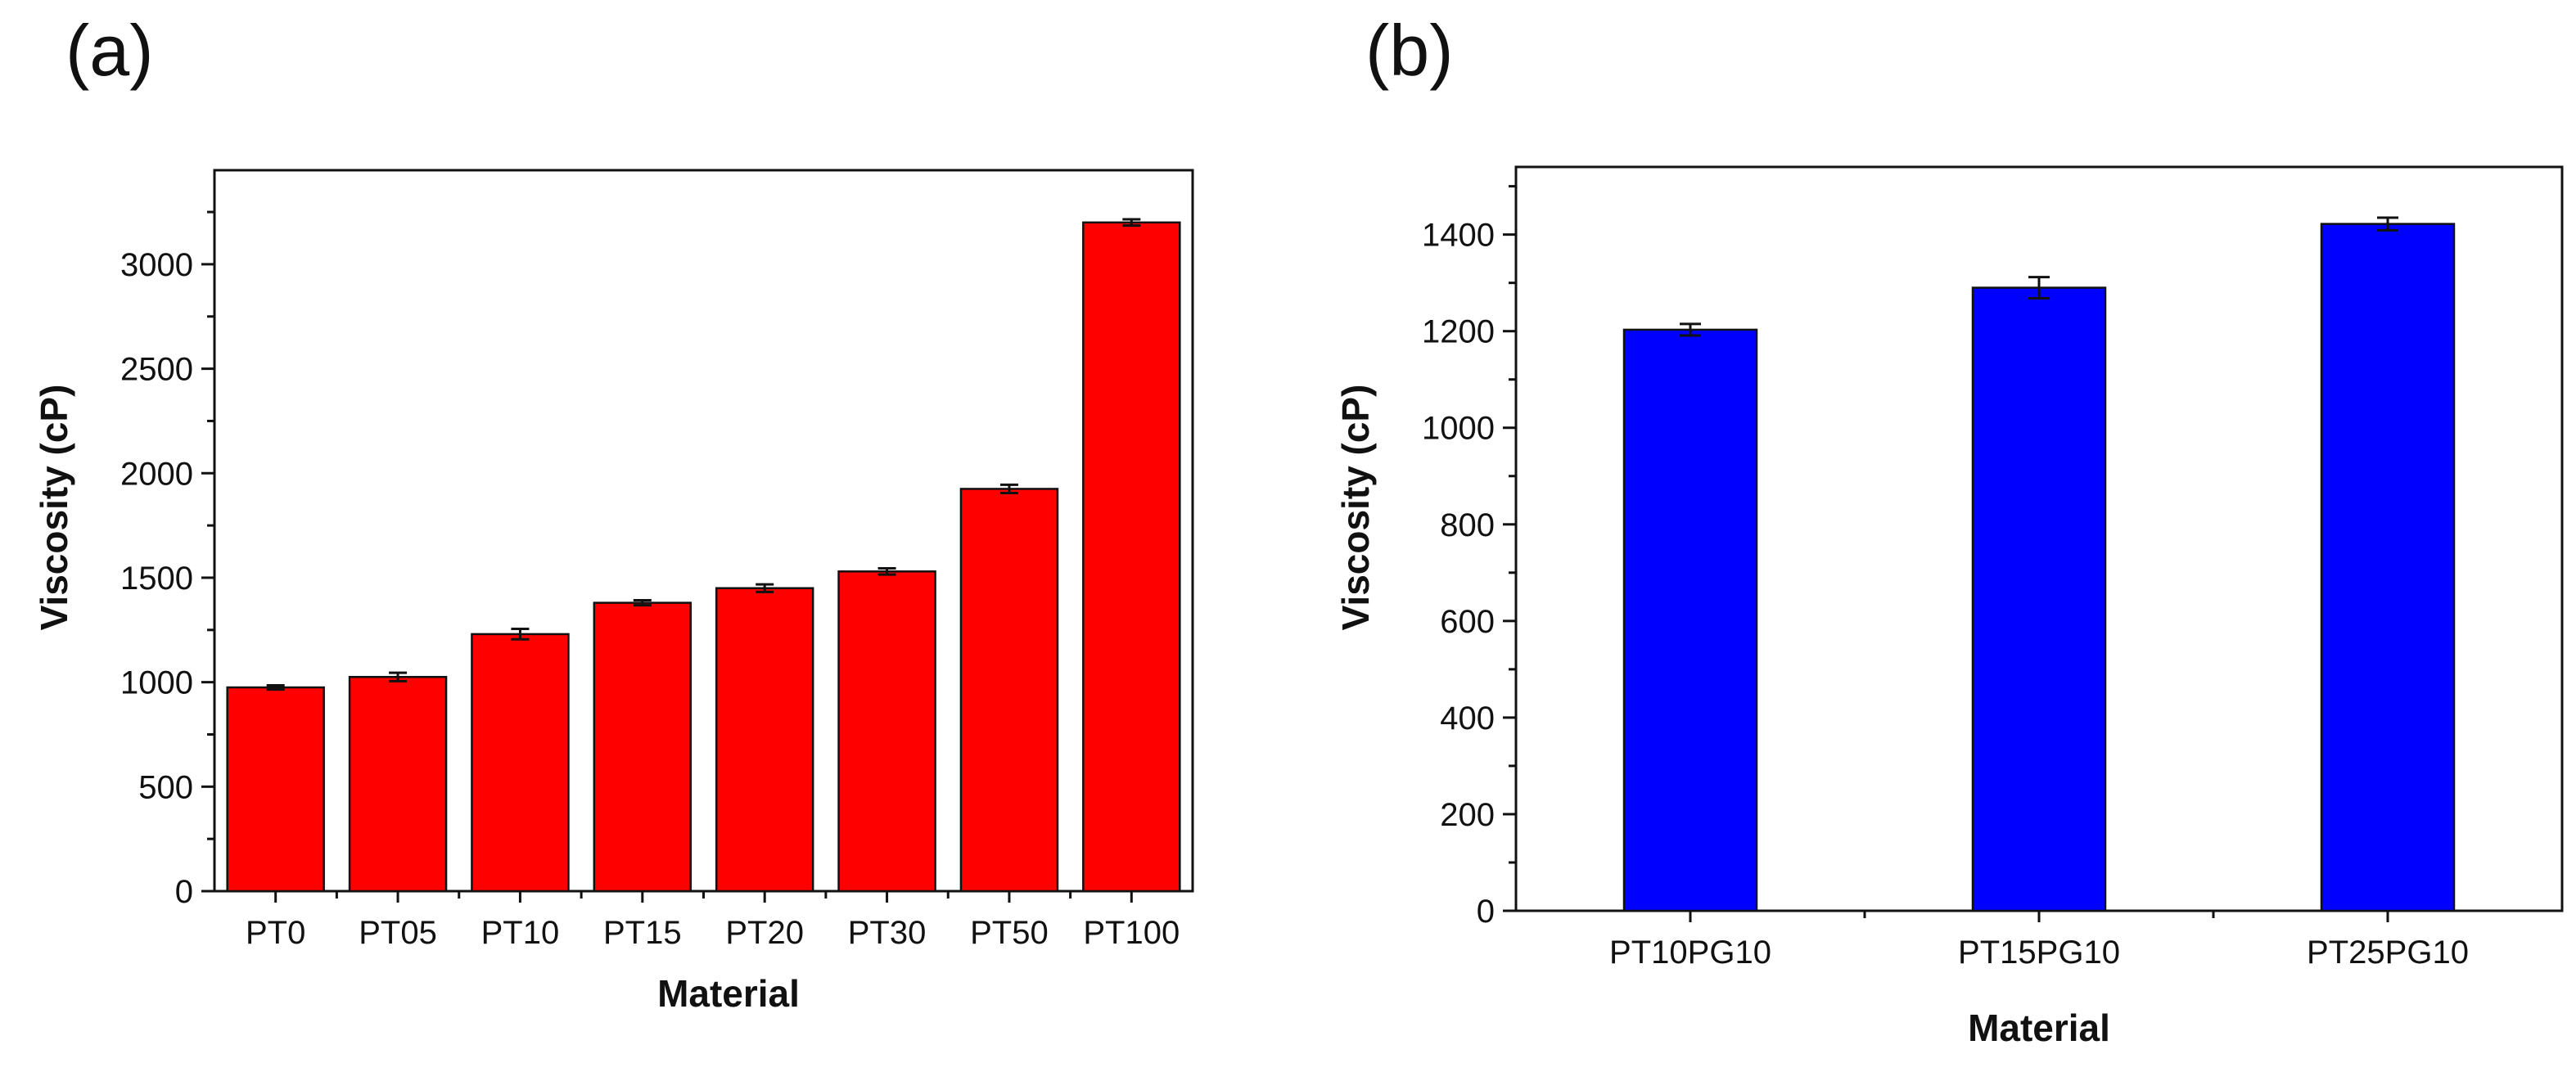  I want to click on b-x-tick-label: PT15PG10, so click(2039, 953).